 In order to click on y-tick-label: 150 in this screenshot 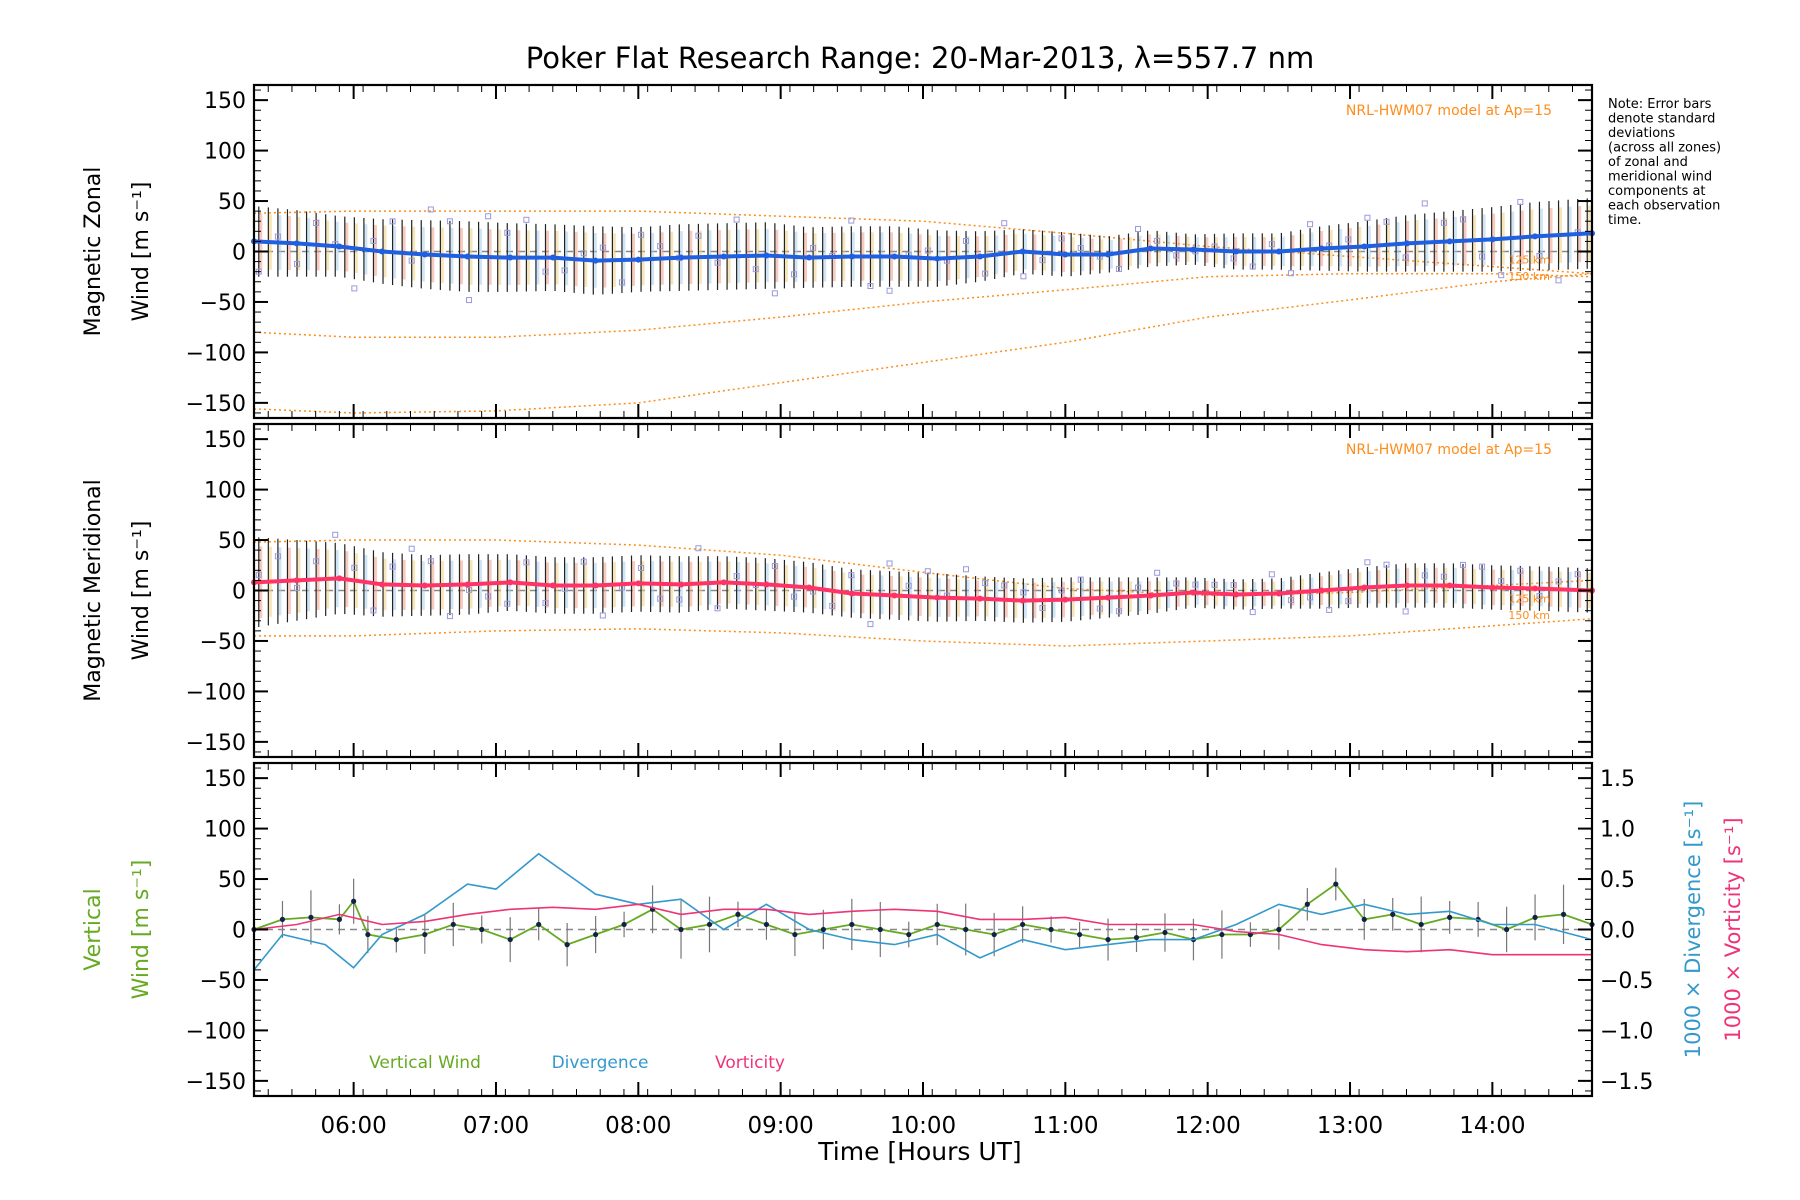, I will do `click(225, 440)`.